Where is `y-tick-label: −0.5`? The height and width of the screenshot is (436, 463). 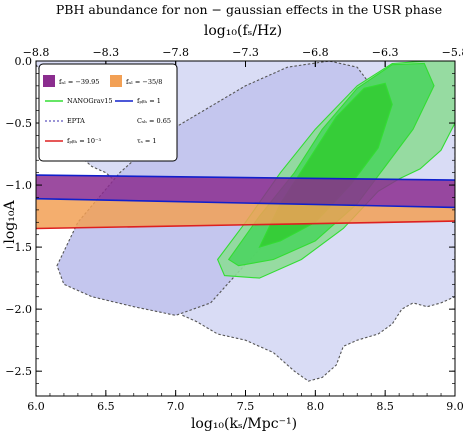
y-tick-label: −0.5 is located at coordinates (18, 123).